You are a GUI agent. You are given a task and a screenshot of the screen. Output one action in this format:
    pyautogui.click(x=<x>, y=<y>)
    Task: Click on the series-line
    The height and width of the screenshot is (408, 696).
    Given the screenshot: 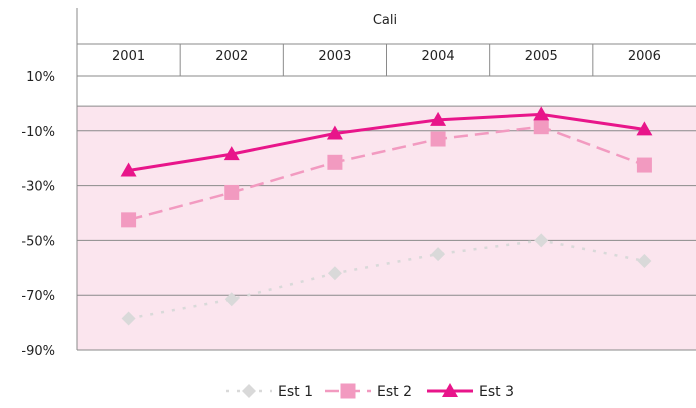 What is the action you would take?
    pyautogui.click(x=386, y=142)
    